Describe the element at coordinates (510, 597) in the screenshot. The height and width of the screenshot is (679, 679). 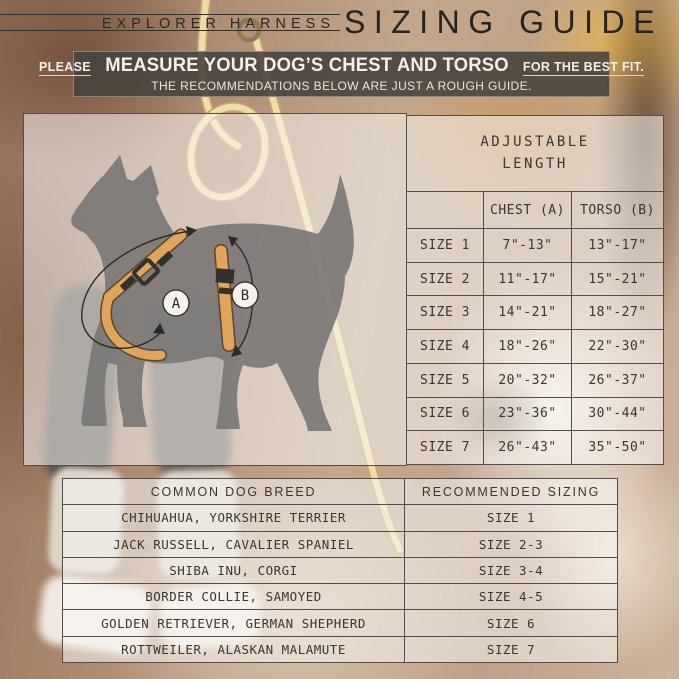
I see `sizing-cell: SIZE 4-5` at that location.